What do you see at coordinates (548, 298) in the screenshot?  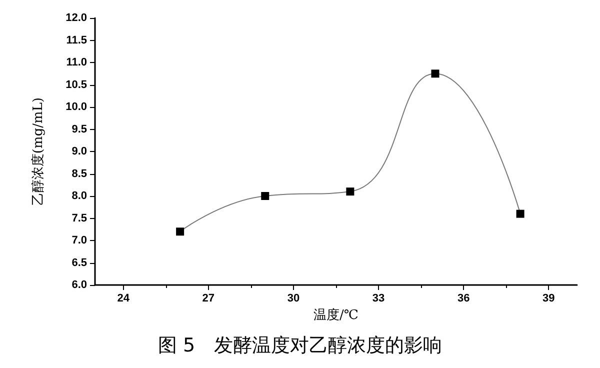 I see `x-tick-label: 39` at bounding box center [548, 298].